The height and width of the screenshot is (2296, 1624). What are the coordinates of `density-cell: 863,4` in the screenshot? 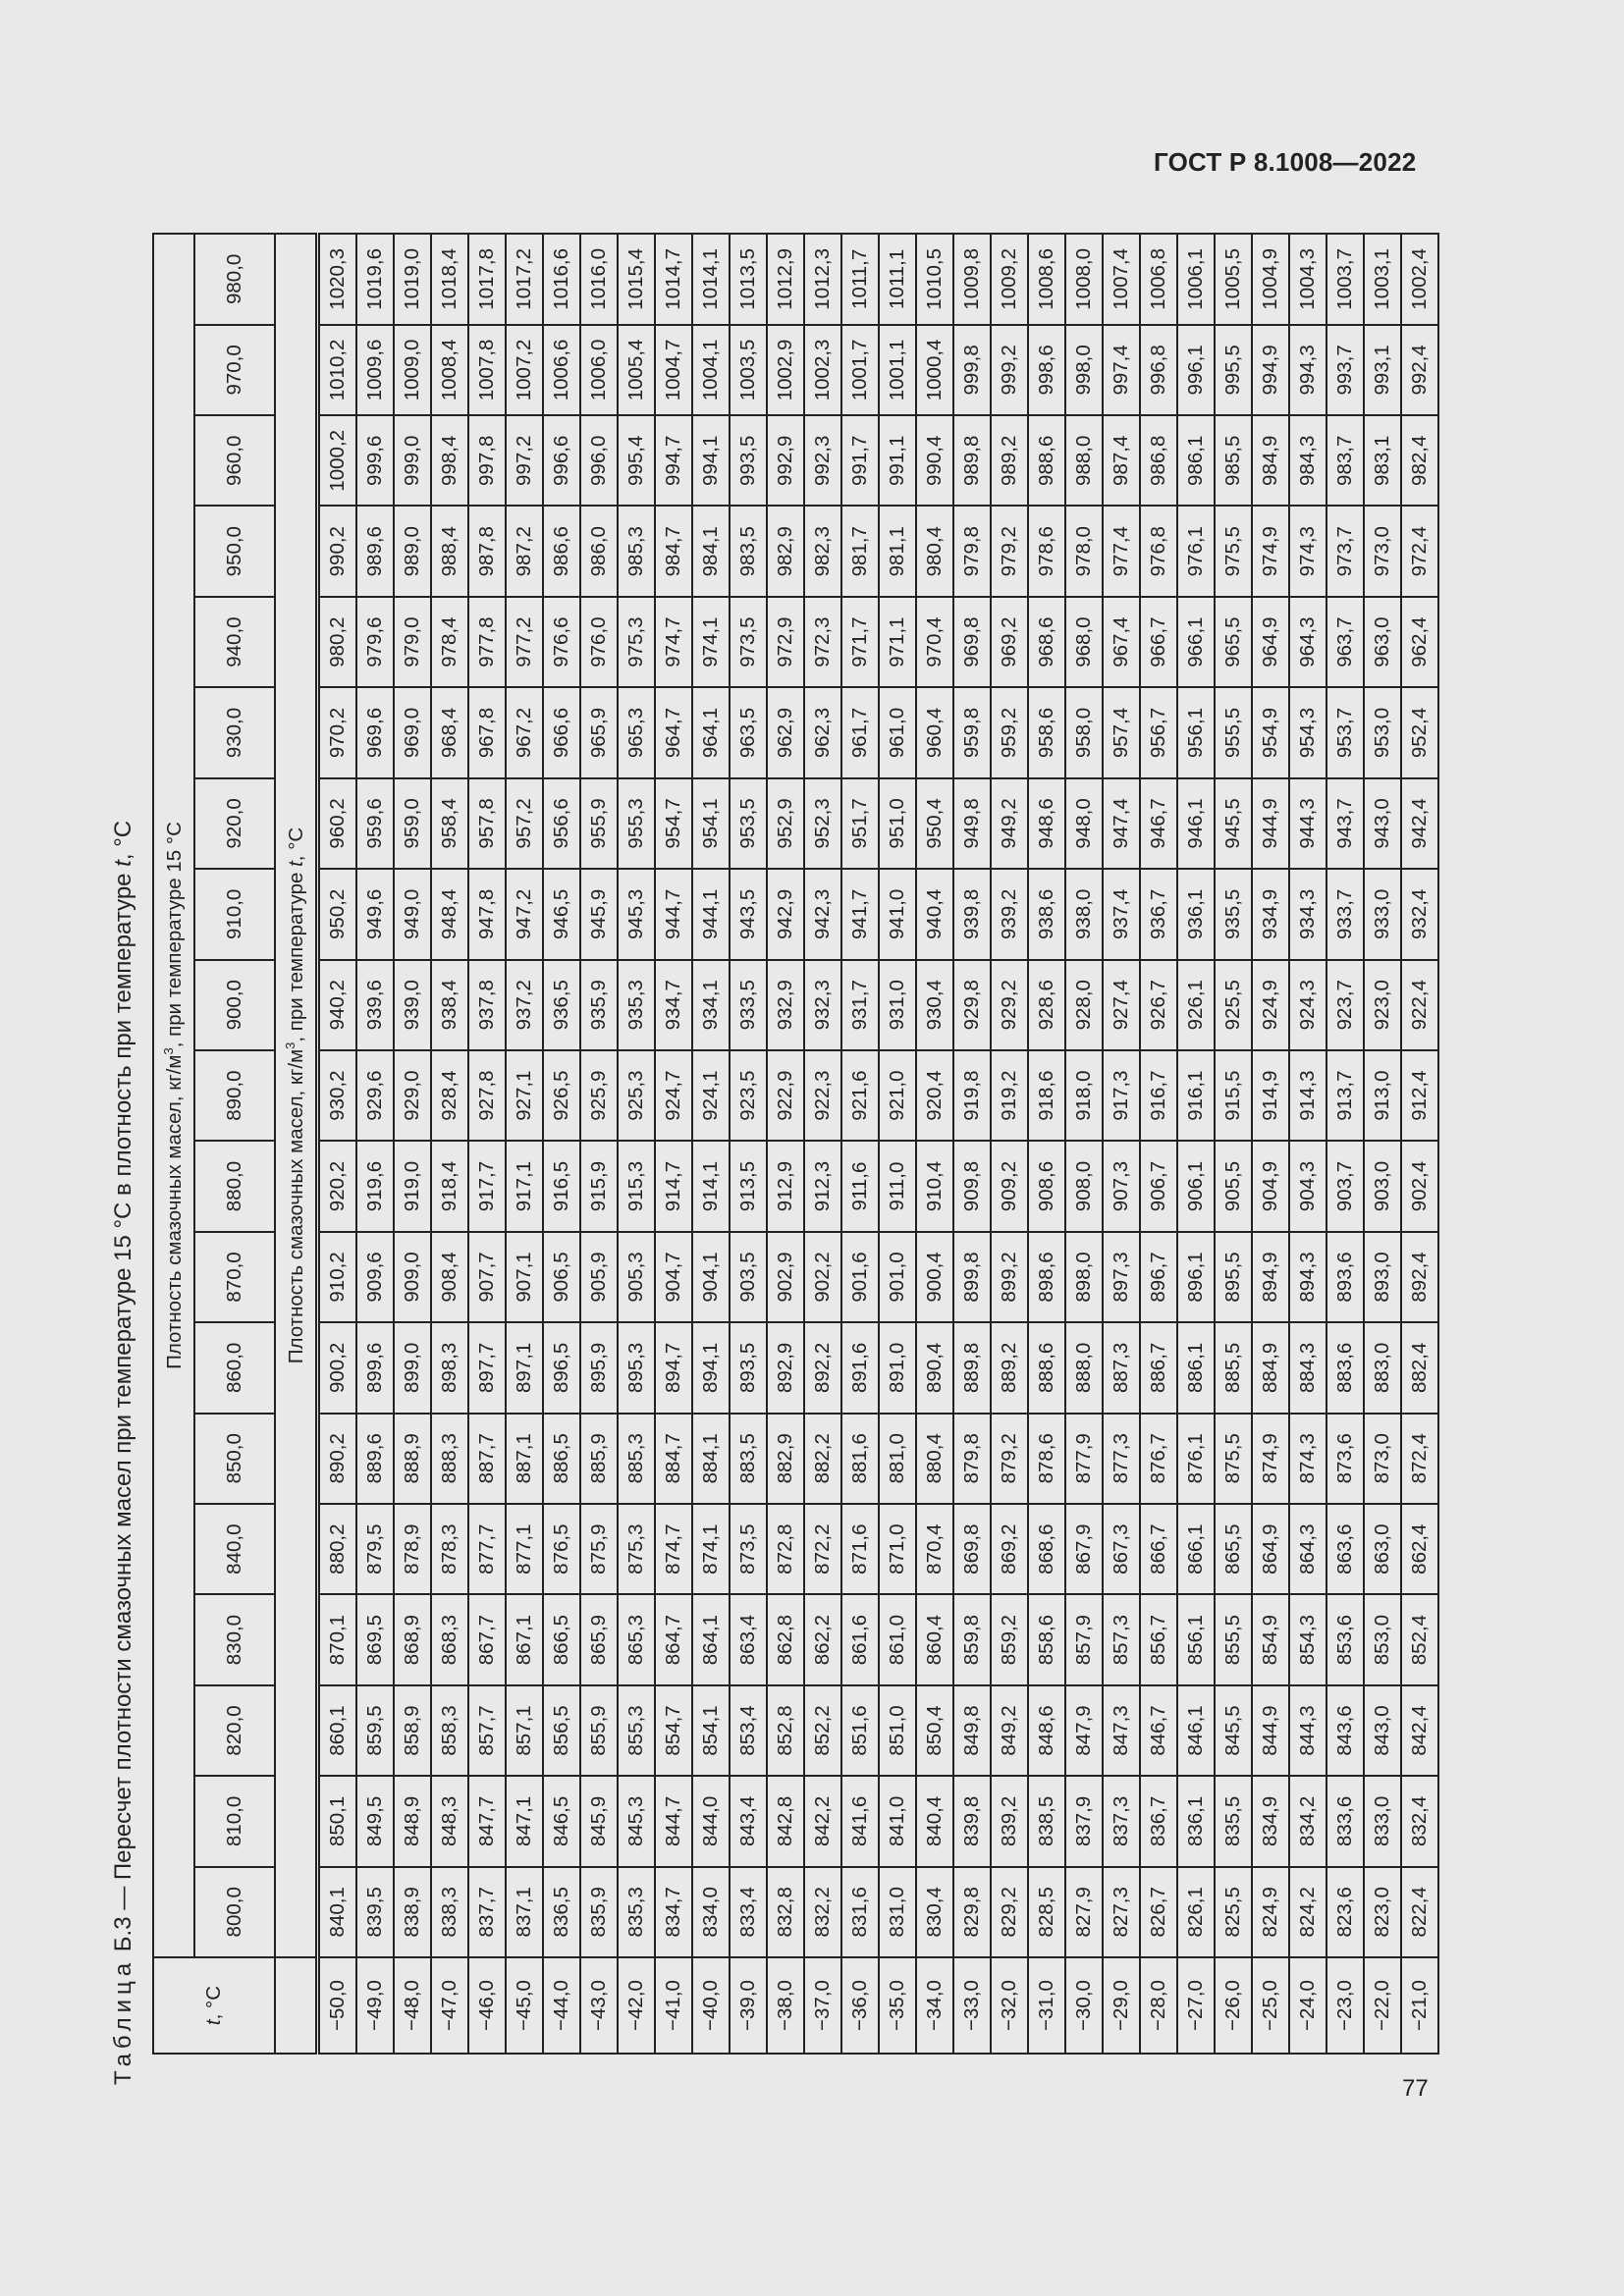 It's located at (748, 1639).